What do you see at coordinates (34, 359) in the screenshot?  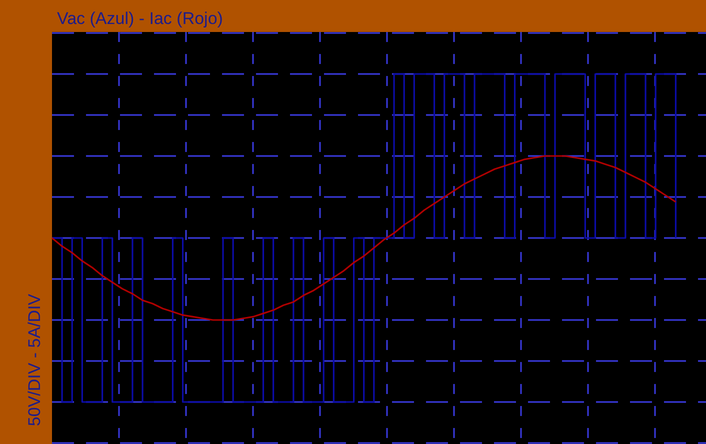 I see `y-axis-title: 50V/DIV - 5A/DIV` at bounding box center [34, 359].